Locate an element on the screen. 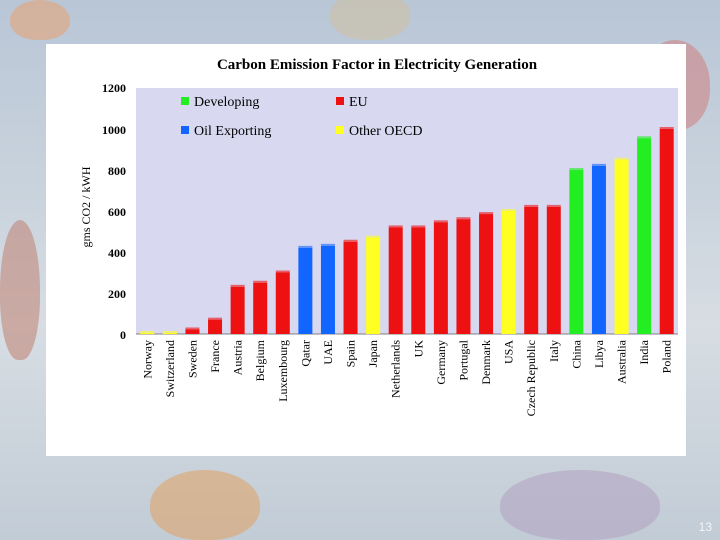 Image resolution: width=720 pixels, height=540 pixels. legend-label: EU is located at coordinates (358, 102).